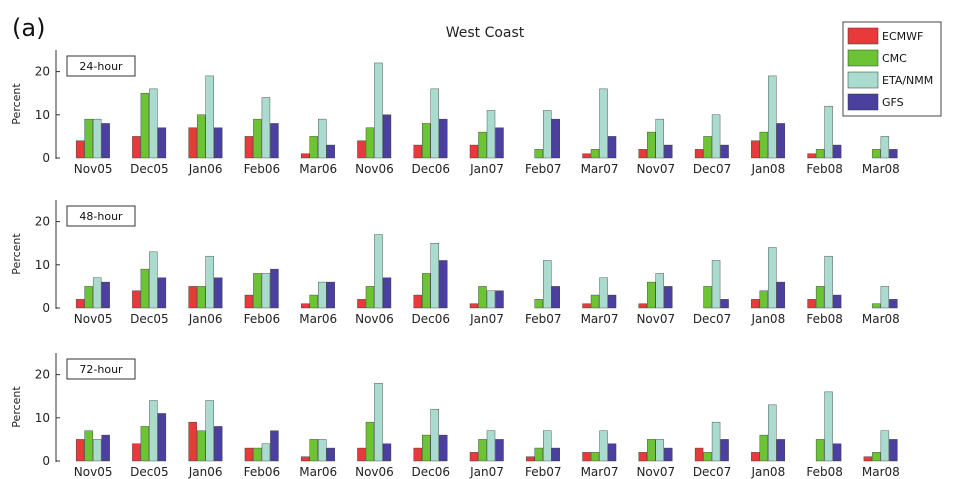  What do you see at coordinates (543, 319) in the screenshot?
I see `x-tick-label: Feb07` at bounding box center [543, 319].